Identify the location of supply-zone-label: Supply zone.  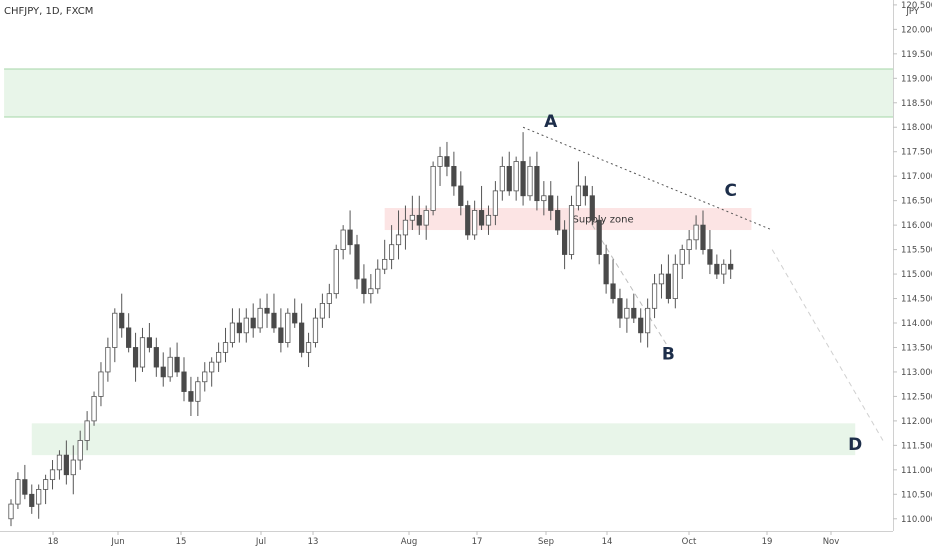
(602, 220).